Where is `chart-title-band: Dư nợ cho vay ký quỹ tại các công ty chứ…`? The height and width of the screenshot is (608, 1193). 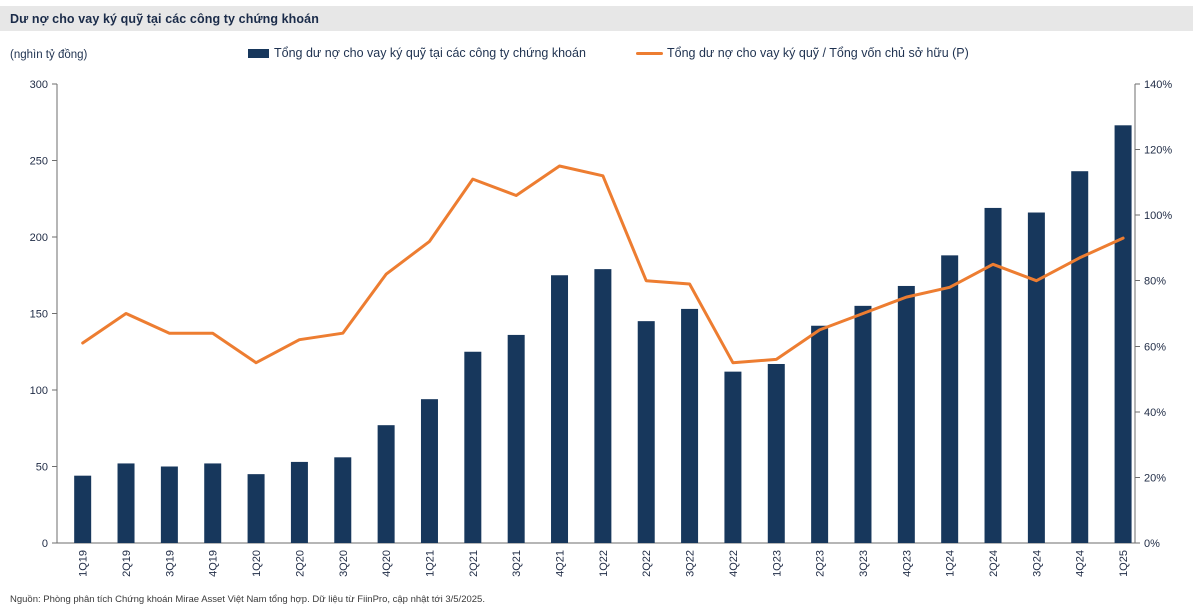 chart-title-band: Dư nợ cho vay ký quỹ tại các công ty chứ… is located at coordinates (596, 18).